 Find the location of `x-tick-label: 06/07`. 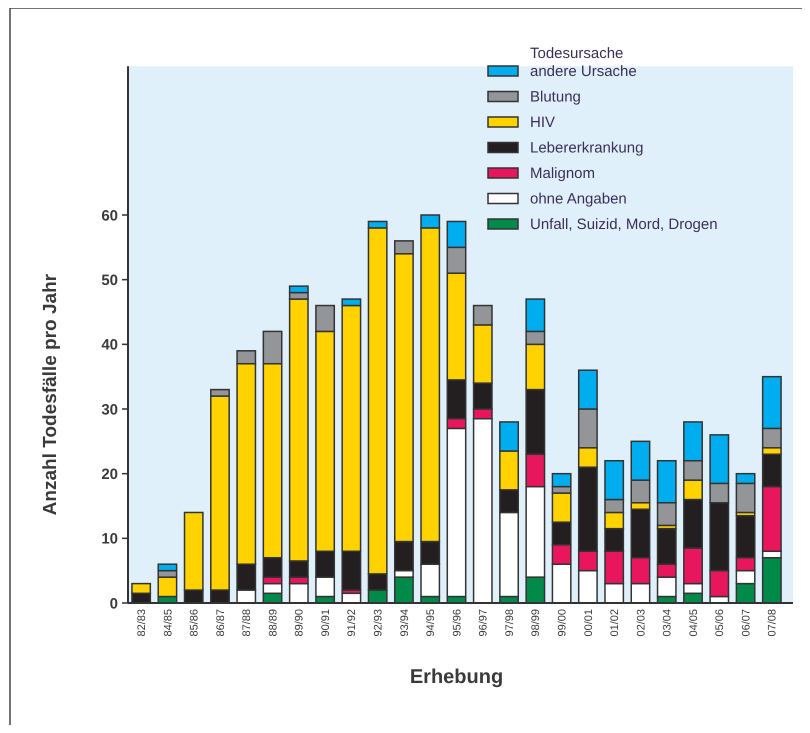

x-tick-label: 06/07 is located at coordinates (746, 623).